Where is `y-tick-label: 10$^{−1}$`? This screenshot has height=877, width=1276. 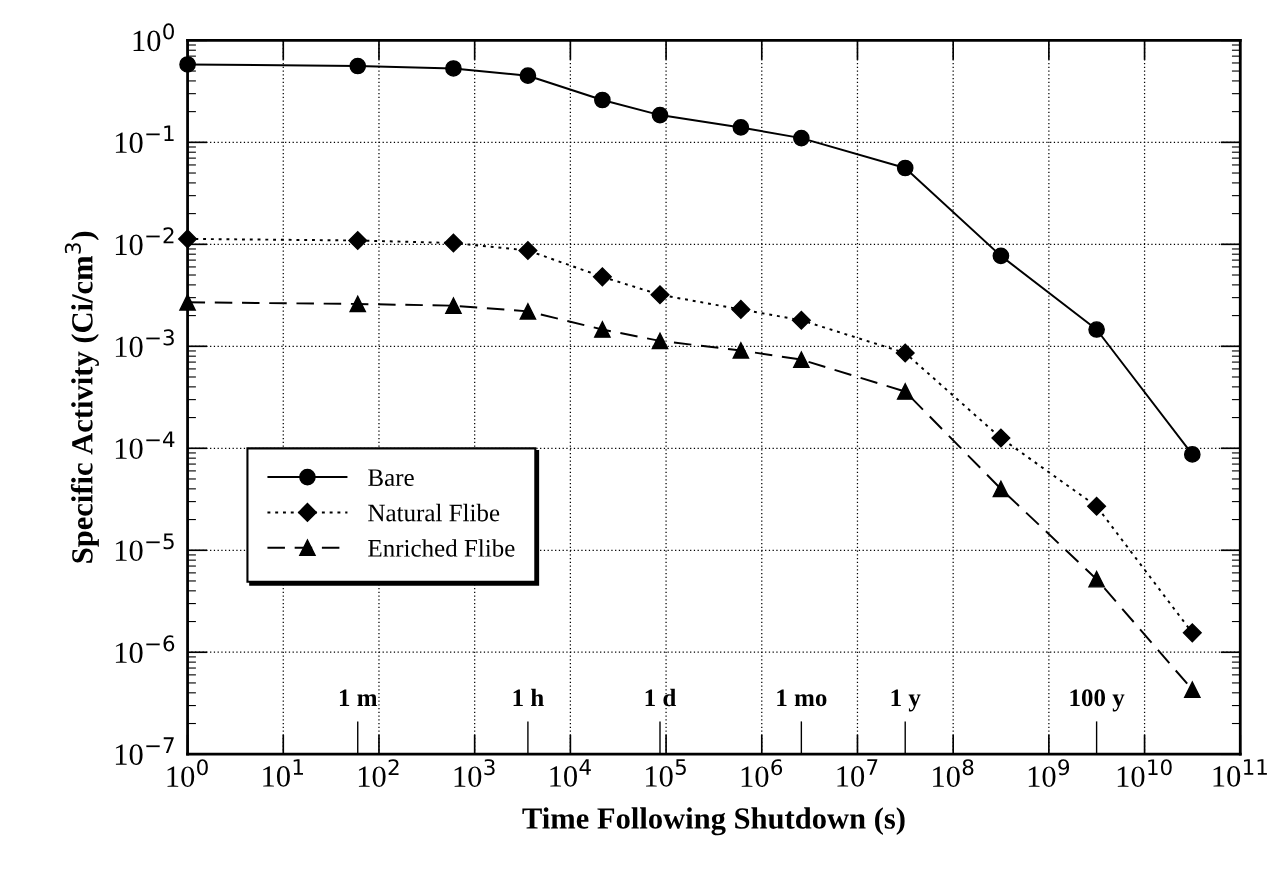 y-tick-label: 10$^{−1}$ is located at coordinates (144, 139).